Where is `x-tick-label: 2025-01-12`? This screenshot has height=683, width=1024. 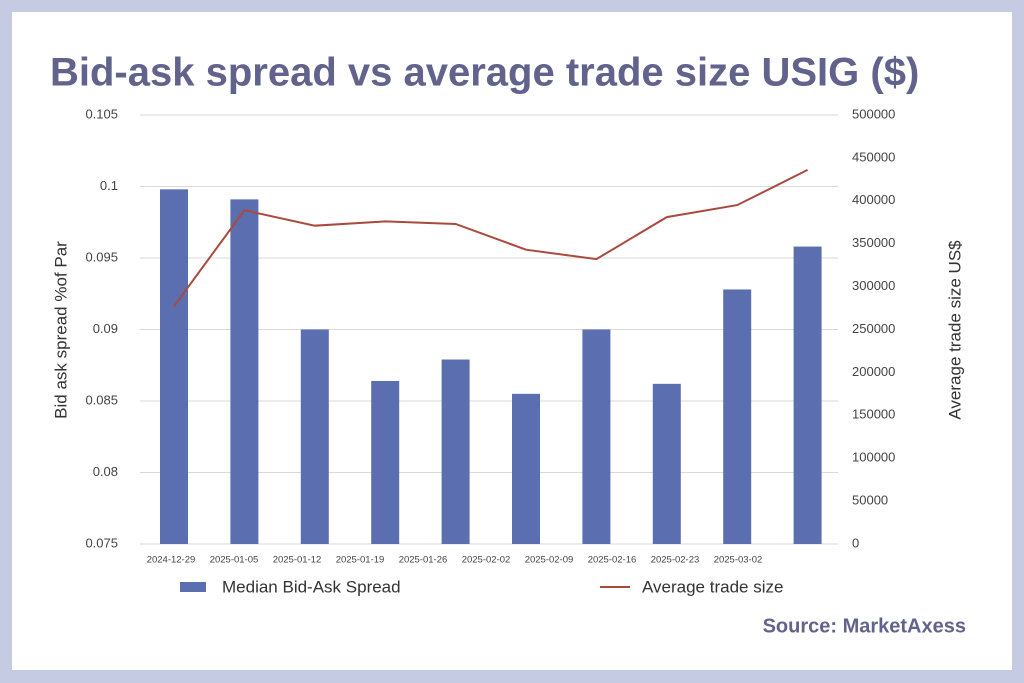 x-tick-label: 2025-01-12 is located at coordinates (297, 560).